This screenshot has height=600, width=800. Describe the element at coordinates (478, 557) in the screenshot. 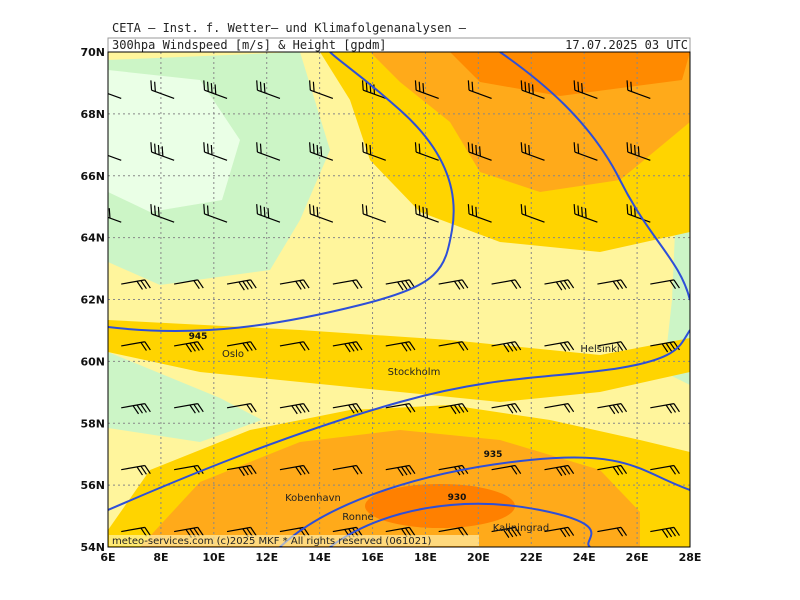

I see `lon-label: 20E` at that location.